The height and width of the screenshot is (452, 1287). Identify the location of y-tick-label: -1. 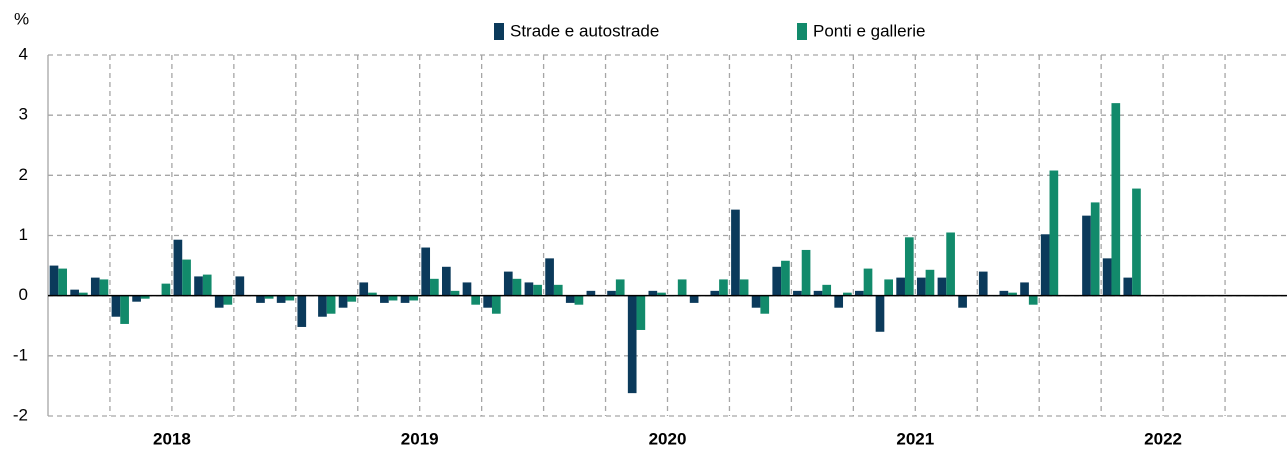
(20, 354).